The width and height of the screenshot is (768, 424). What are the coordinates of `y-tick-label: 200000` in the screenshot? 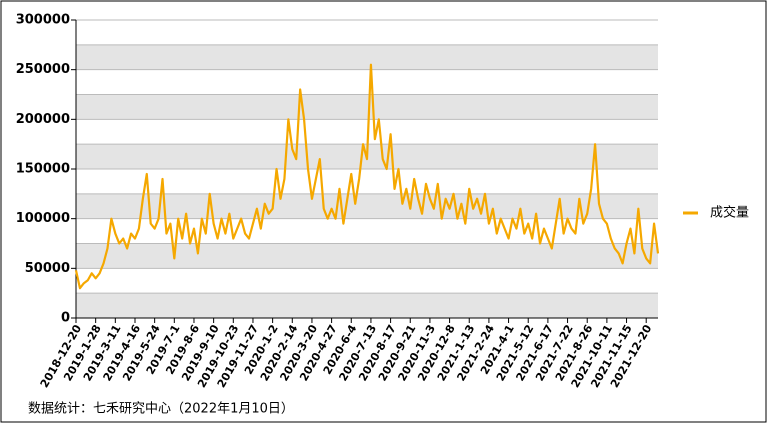 It's located at (43, 119).